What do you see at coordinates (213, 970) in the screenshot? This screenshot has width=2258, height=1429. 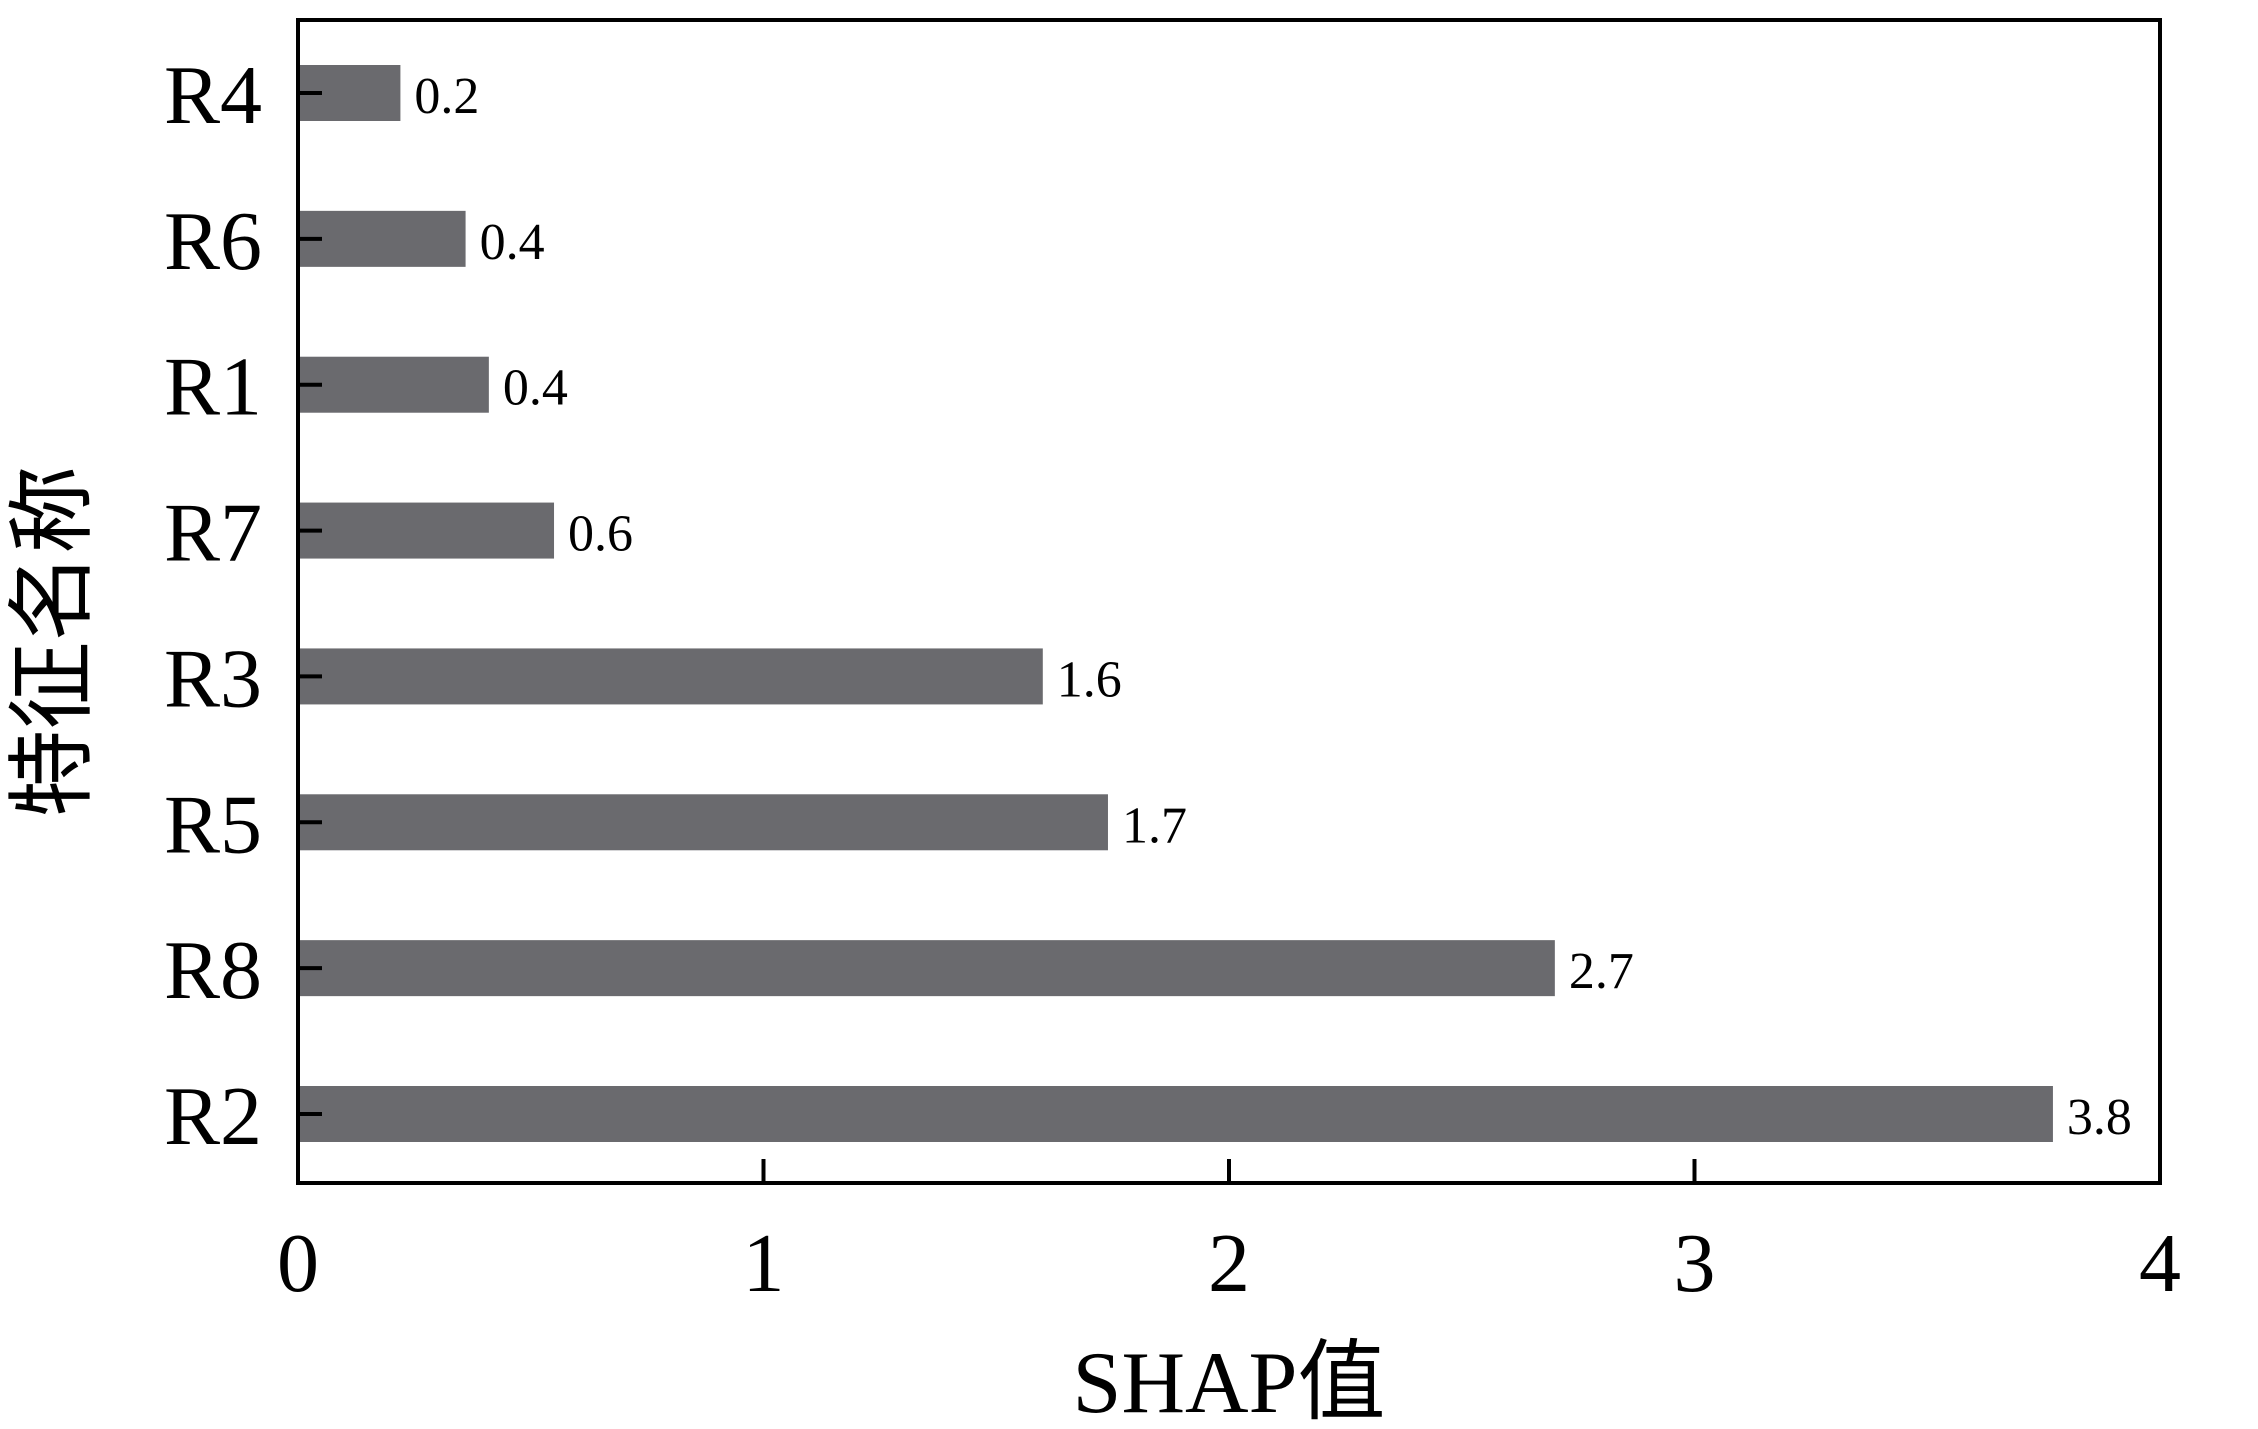 I see `category-label-r8: R8` at bounding box center [213, 970].